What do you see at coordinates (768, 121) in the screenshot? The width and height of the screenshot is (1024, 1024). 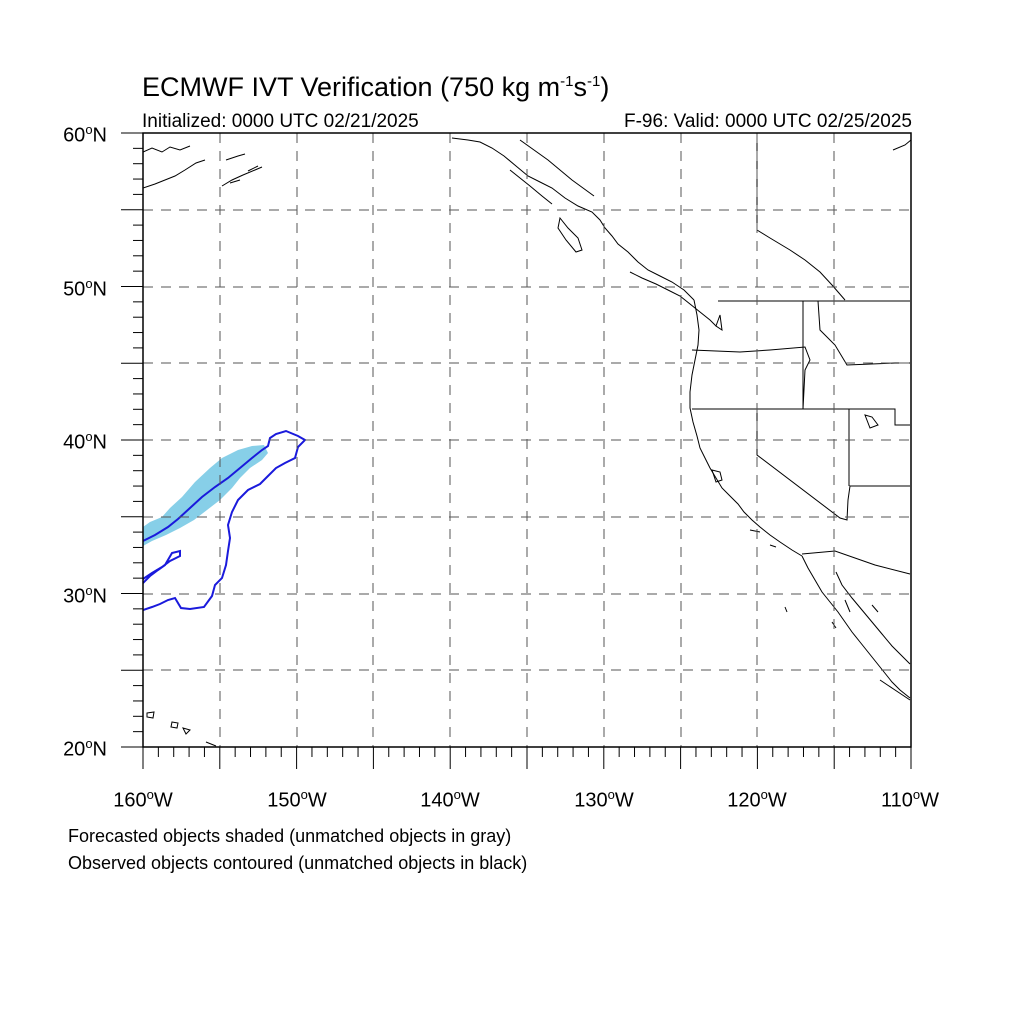 I see `valid-time-label: F-96: Valid: 0000 UTC 02/25/2025` at bounding box center [768, 121].